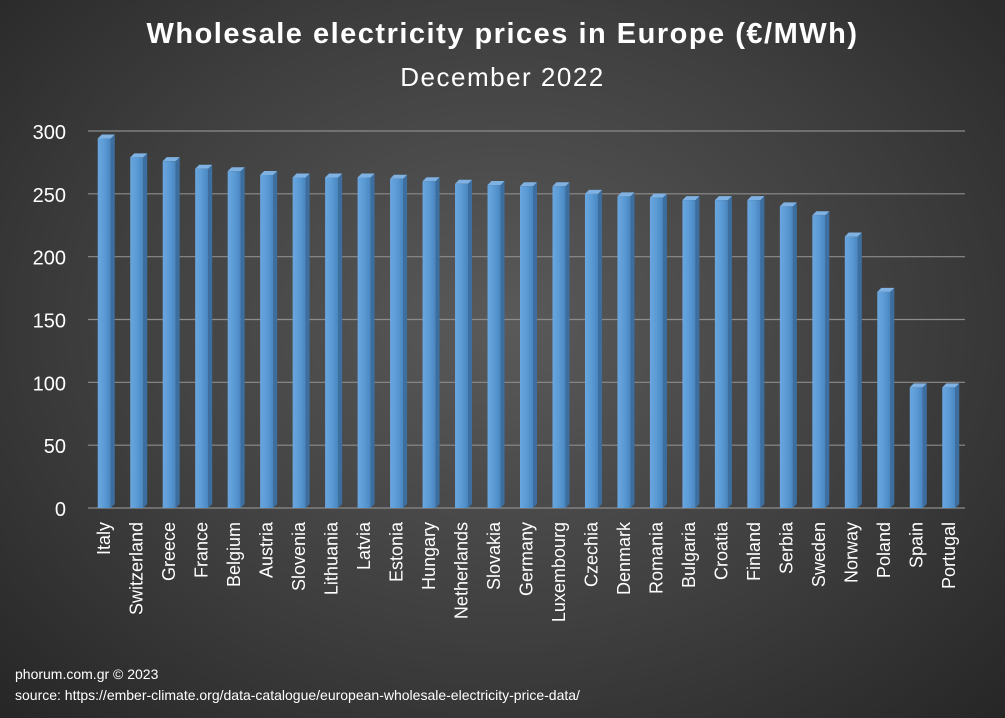 The image size is (1005, 718). Describe the element at coordinates (656, 557) in the screenshot. I see `x-tick-label: Romania` at that location.